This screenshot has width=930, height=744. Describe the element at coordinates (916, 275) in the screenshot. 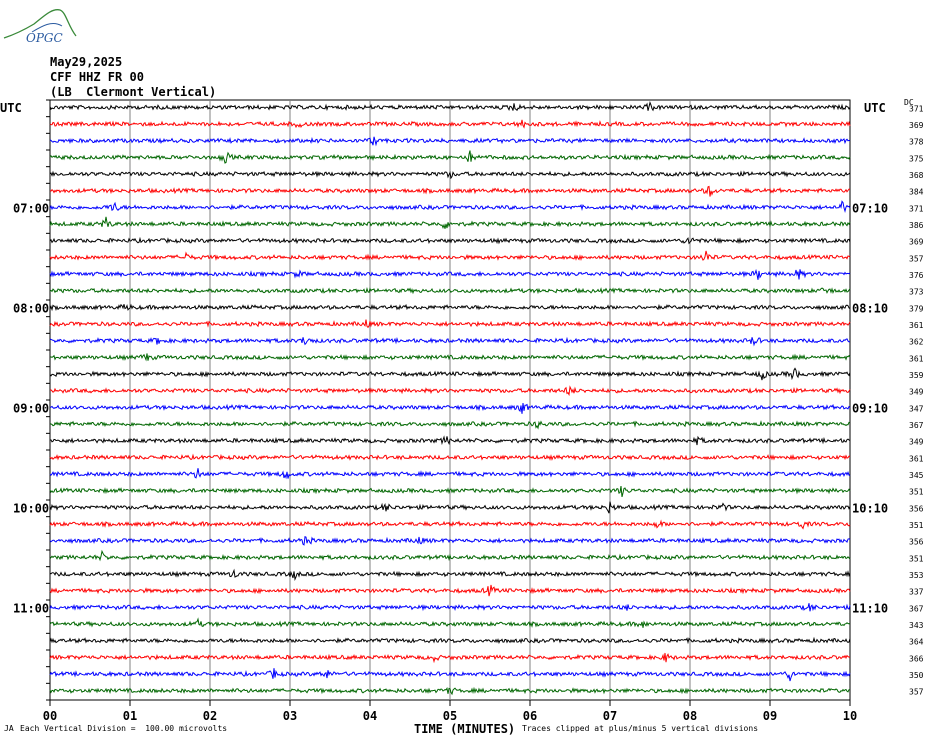

I see `dc-offset-label: 376` at that location.